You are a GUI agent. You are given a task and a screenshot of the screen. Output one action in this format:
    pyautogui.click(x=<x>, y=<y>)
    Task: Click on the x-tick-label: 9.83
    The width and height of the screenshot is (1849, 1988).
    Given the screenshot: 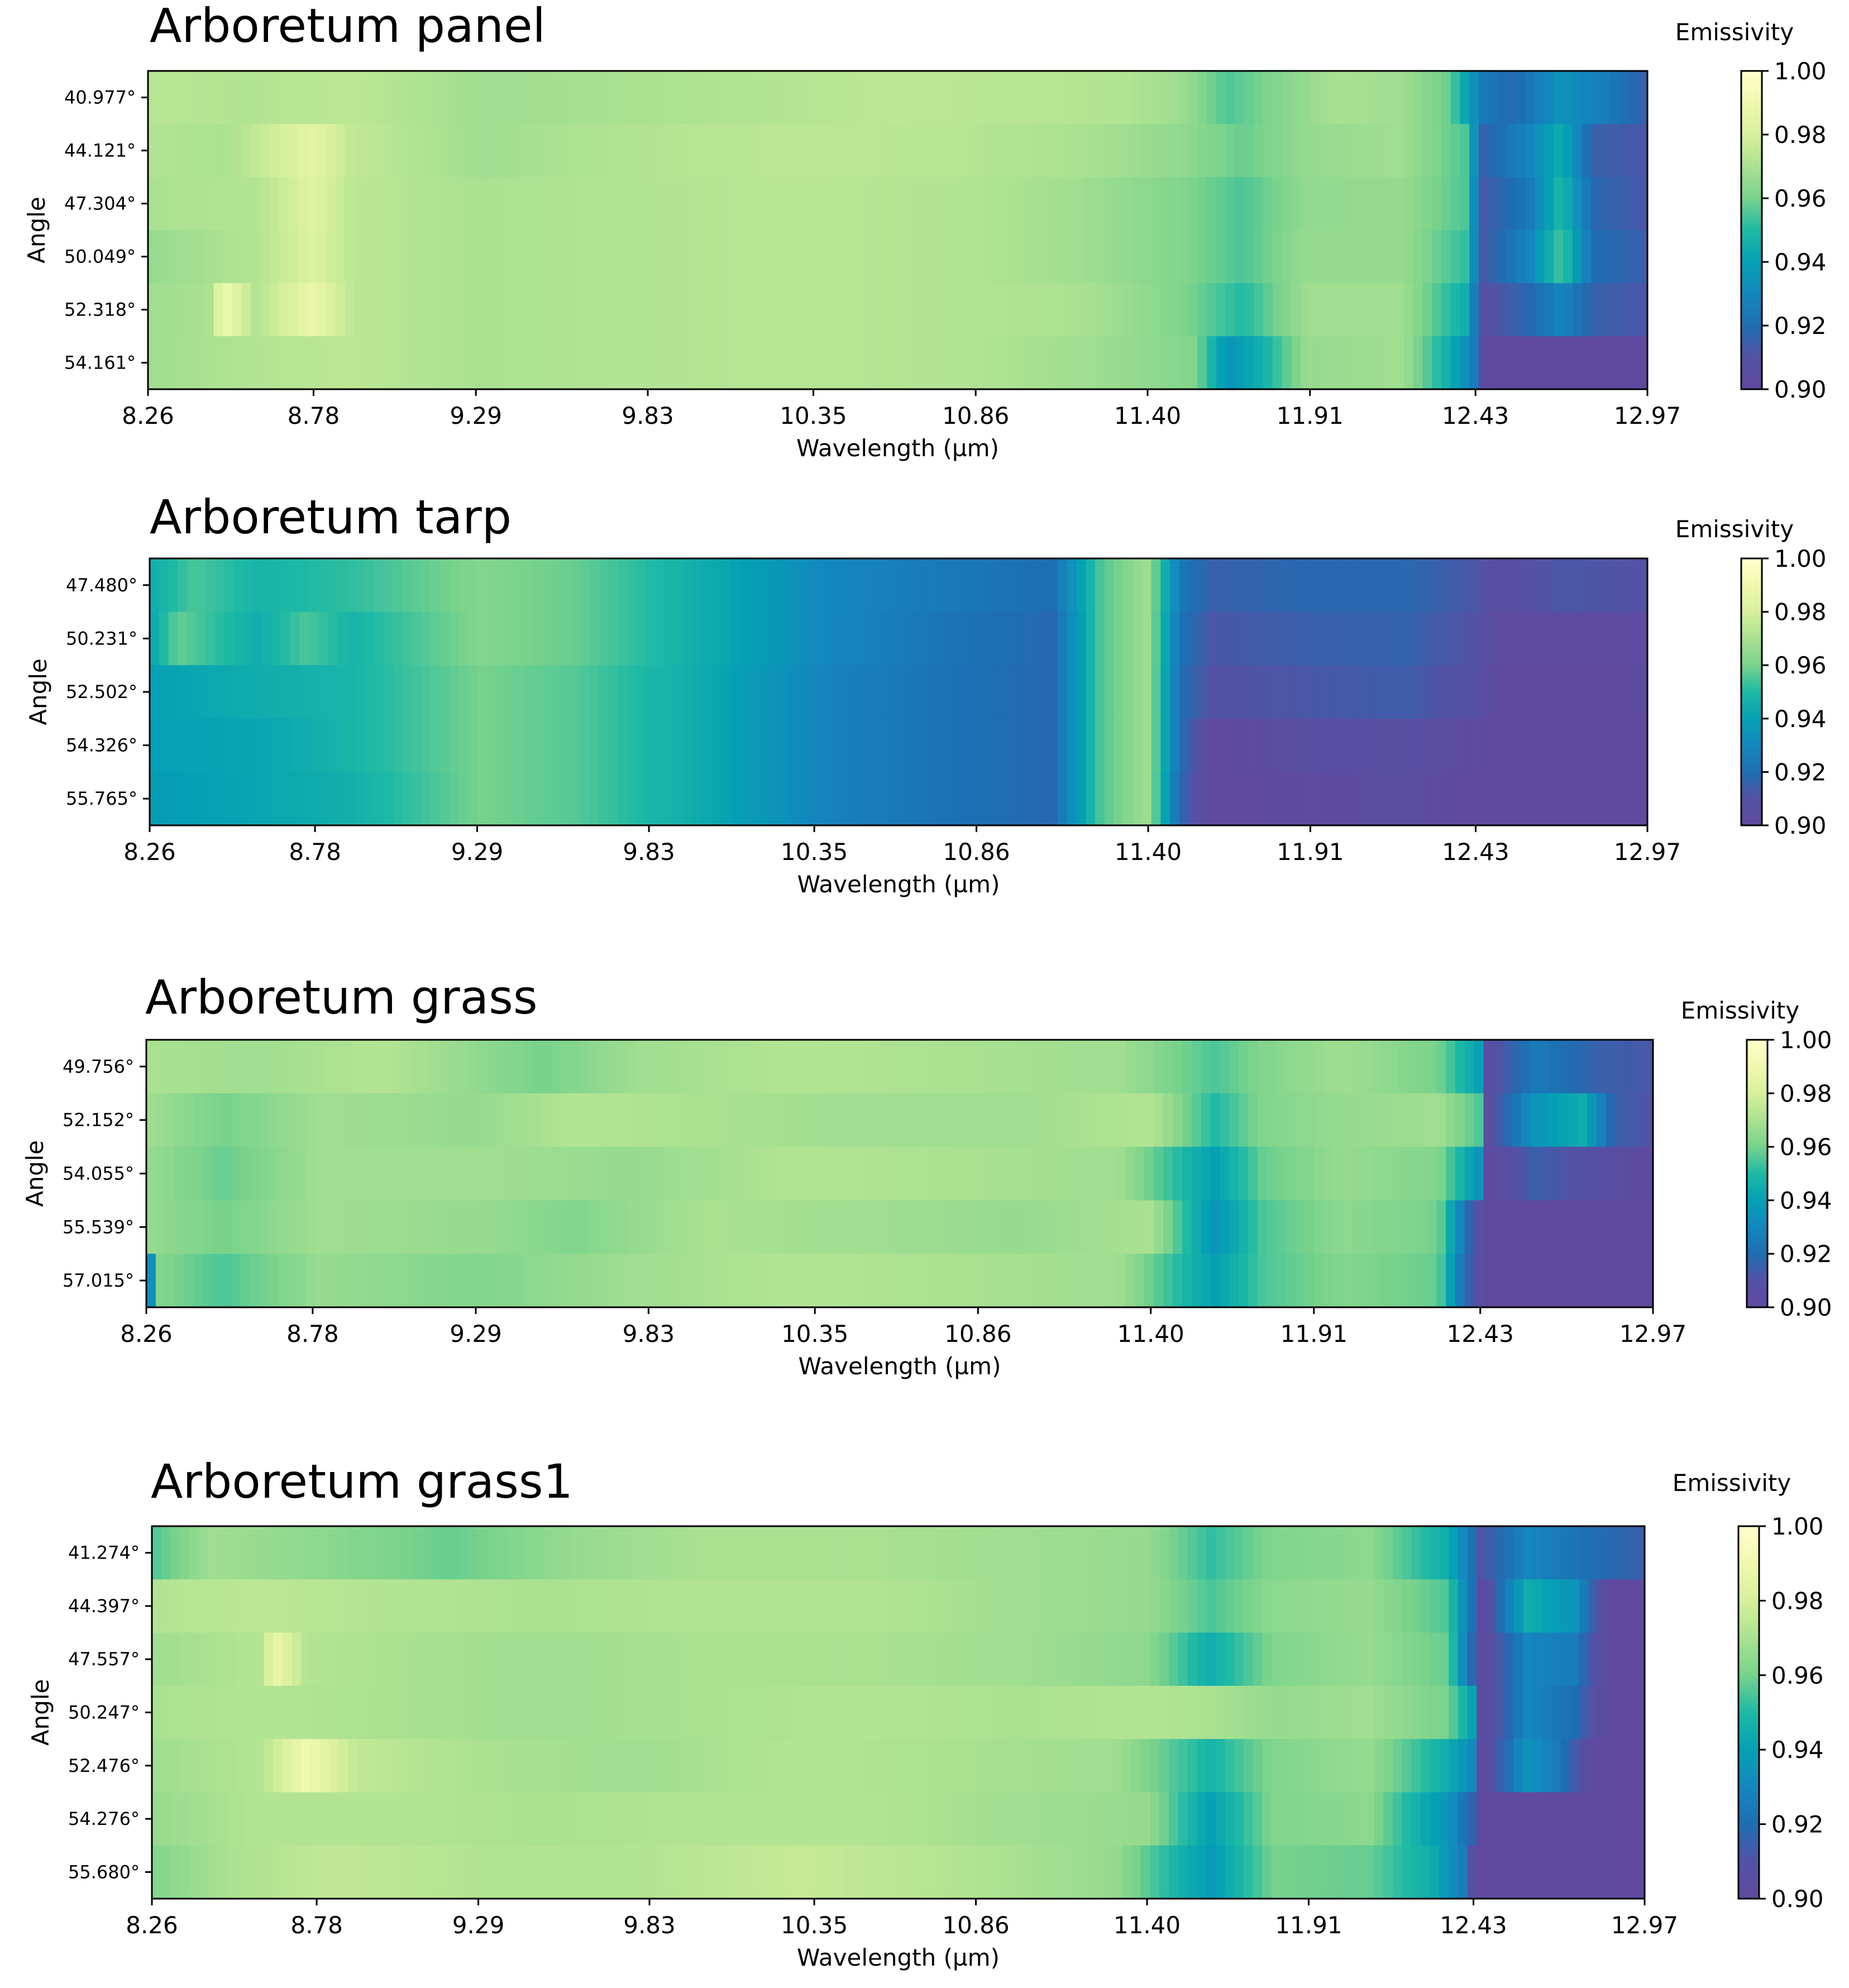 What is the action you would take?
    pyautogui.click(x=649, y=852)
    